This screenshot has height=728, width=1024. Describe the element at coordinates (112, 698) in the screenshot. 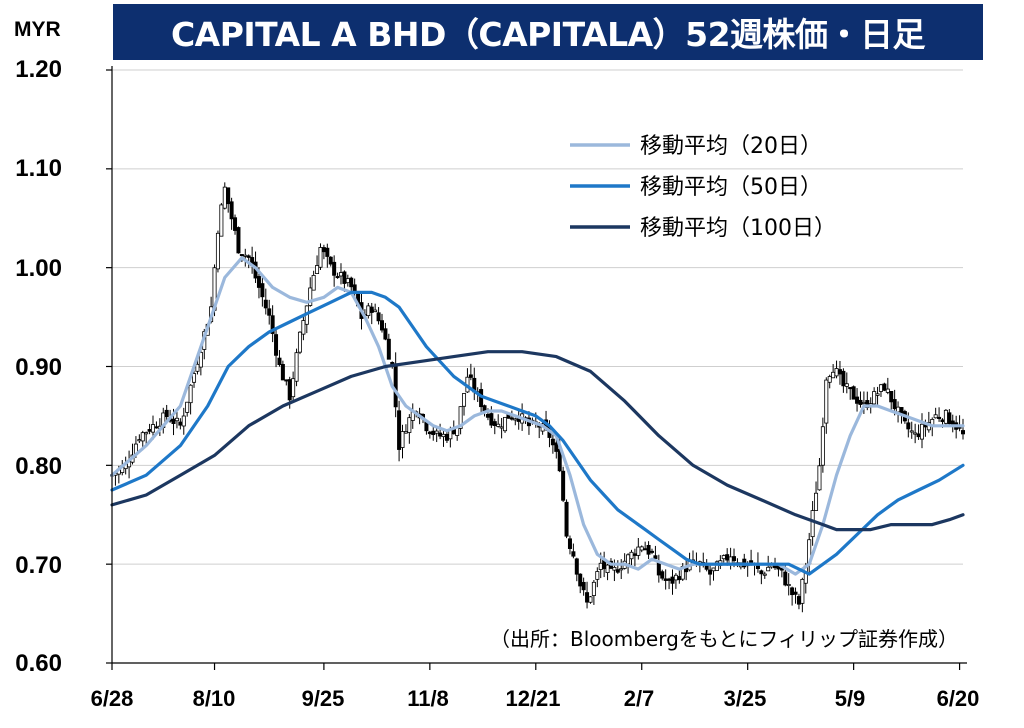

I see `x-tick-label: 6/28` at that location.